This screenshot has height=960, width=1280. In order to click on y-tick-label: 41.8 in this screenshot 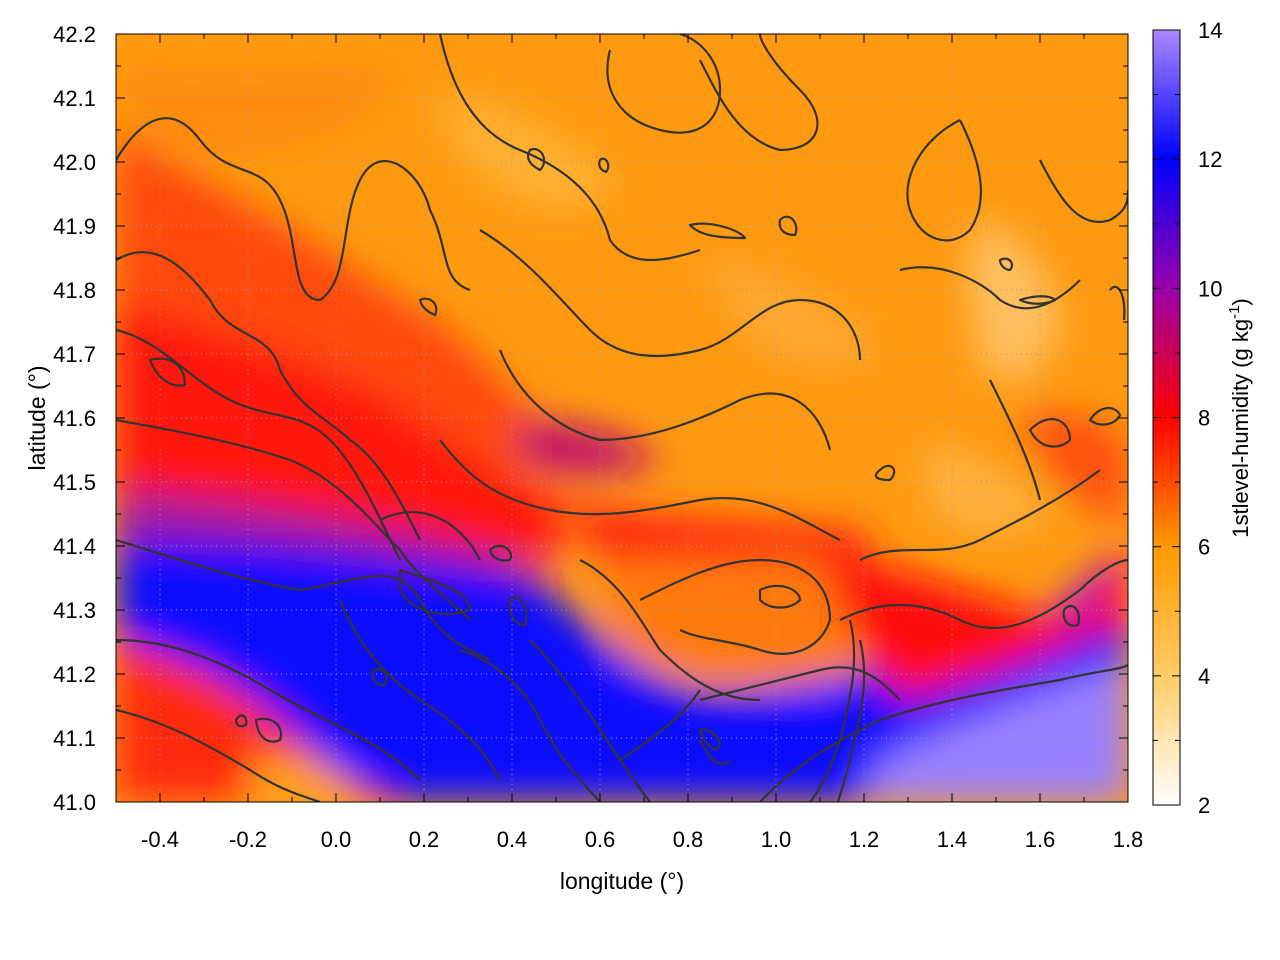, I will do `click(74, 290)`.